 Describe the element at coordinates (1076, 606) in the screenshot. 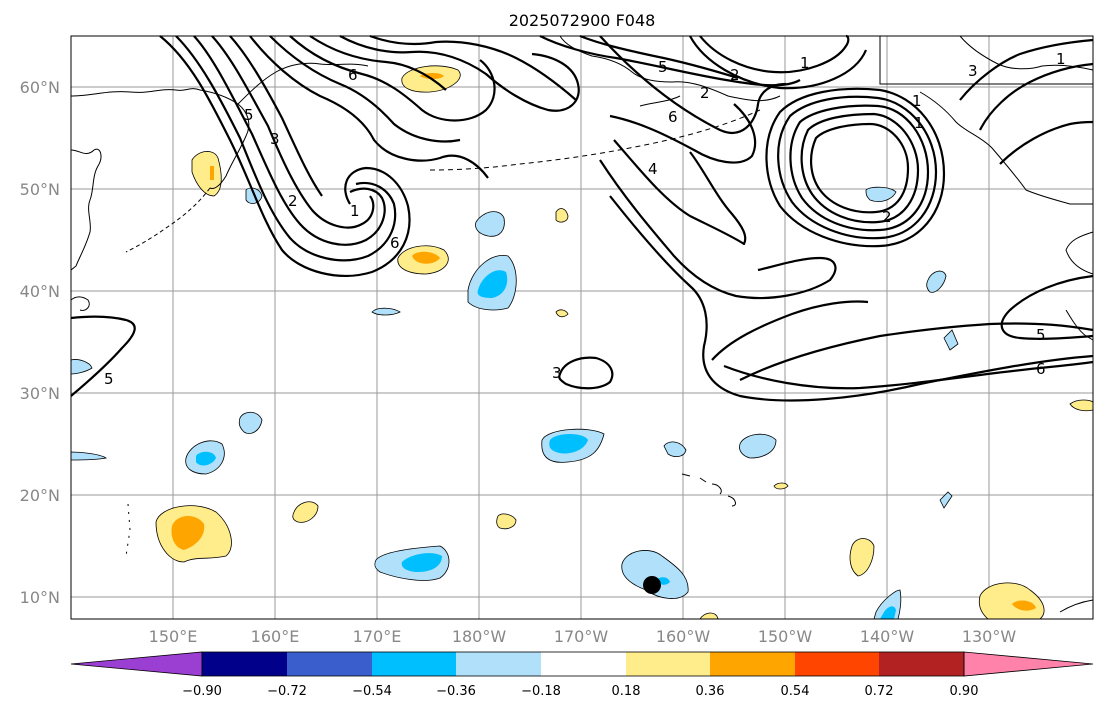

I see `coastline-mexico` at that location.